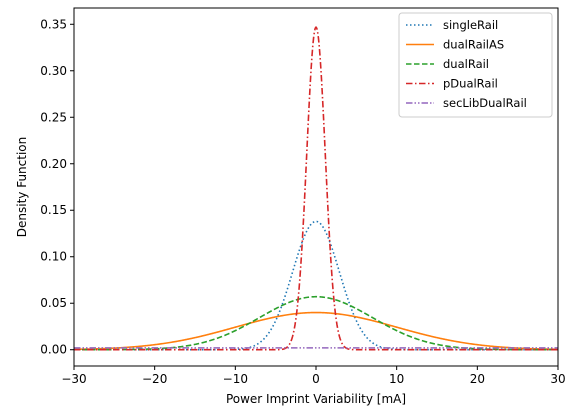 Image resolution: width=575 pixels, height=414 pixels. I want to click on legend-label-dualRailAS: dualRailAS, so click(473, 45).